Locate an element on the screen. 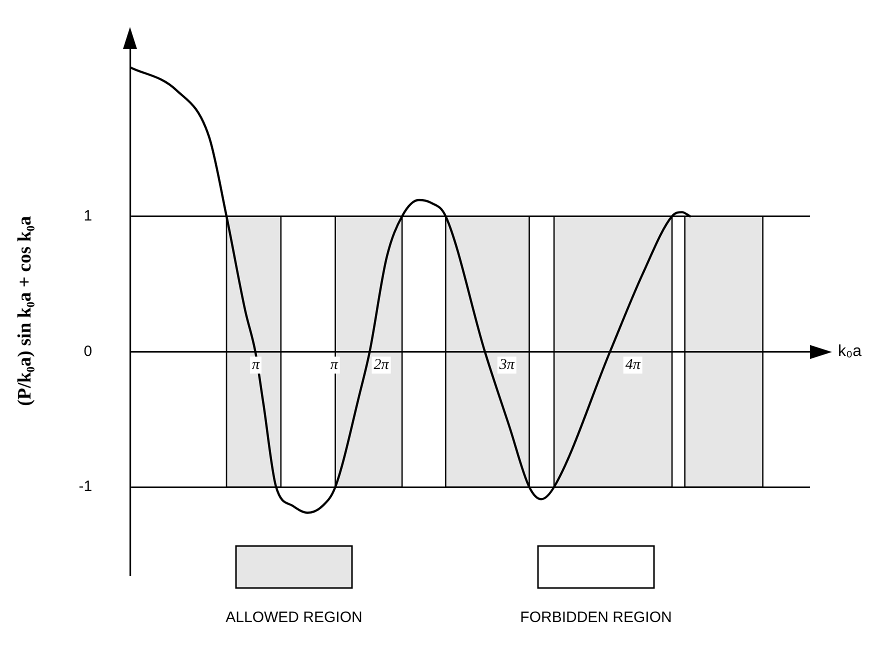 The height and width of the screenshot is (646, 880). y-tick-label: -1 is located at coordinates (85, 487).